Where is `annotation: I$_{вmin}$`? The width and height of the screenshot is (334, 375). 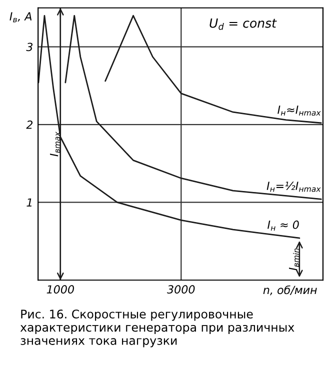 annotation: I$_{вmin}$ is located at coordinates (294, 259).